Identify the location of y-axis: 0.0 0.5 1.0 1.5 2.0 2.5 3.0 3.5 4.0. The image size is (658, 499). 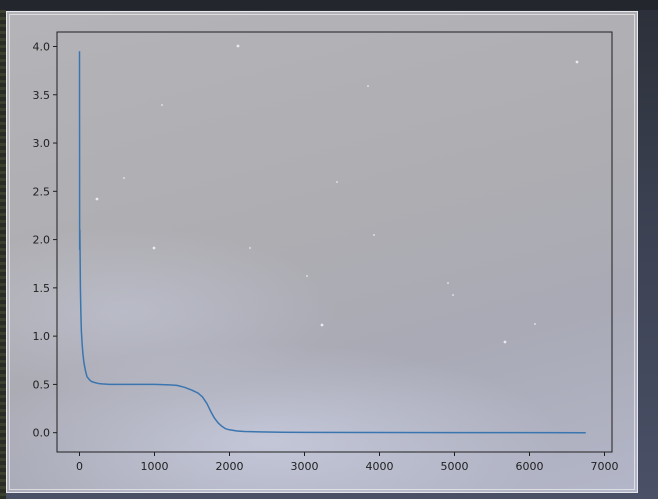
(45, 240).